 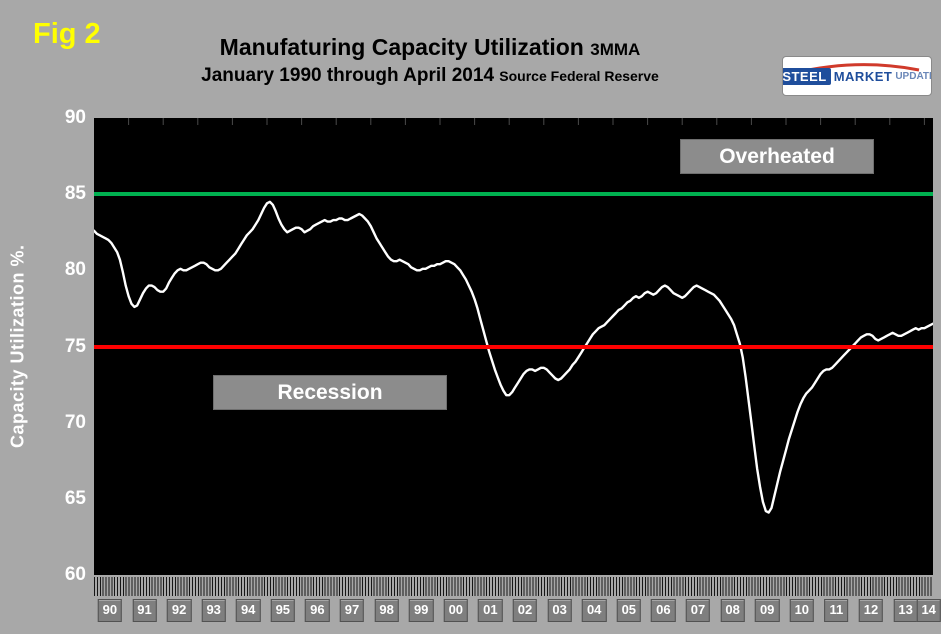 What do you see at coordinates (110, 610) in the screenshot?
I see `x-tick-label-90: 90` at bounding box center [110, 610].